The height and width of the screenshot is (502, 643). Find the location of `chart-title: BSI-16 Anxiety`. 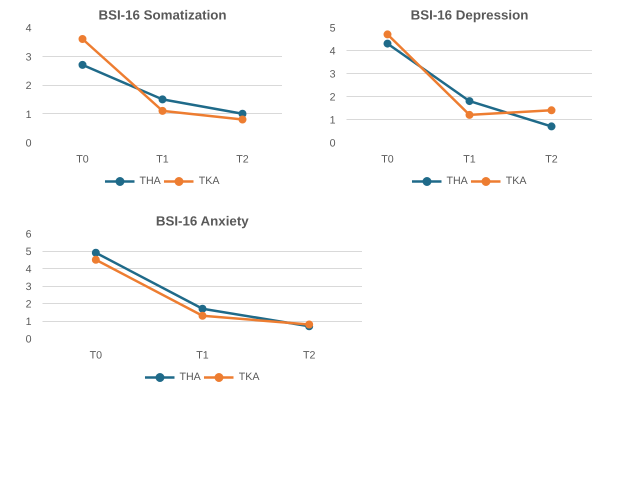

chart-title: BSI-16 Anxiety is located at coordinates (203, 221).